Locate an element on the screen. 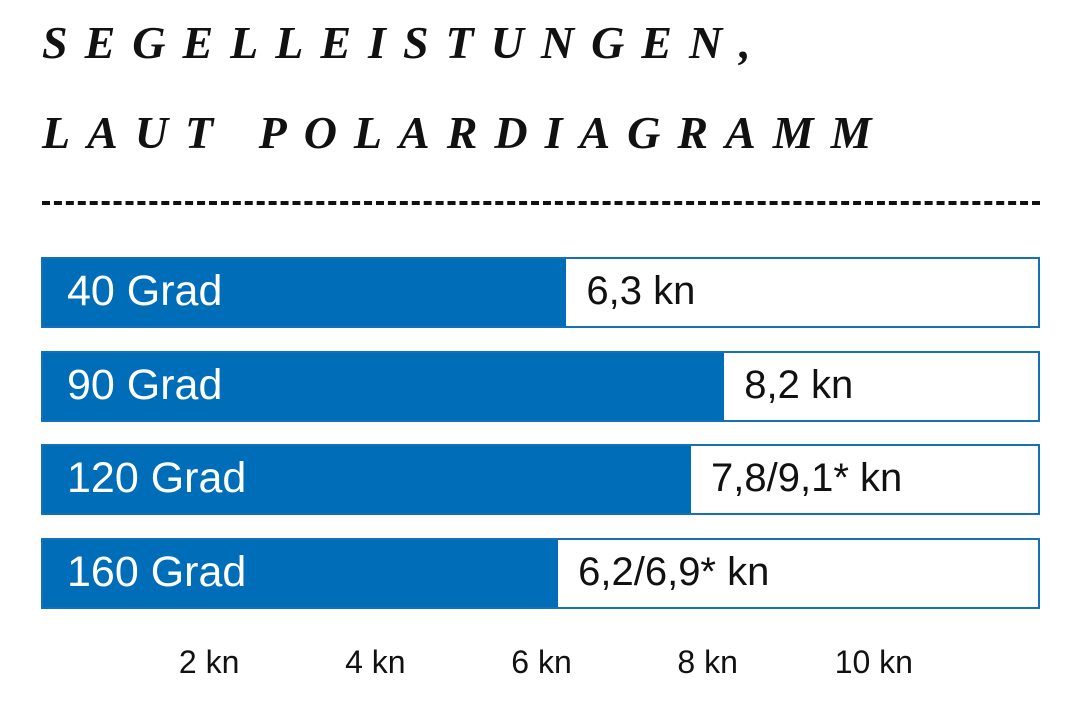  bar-track: 40 Grad 6,3 kn is located at coordinates (540, 292).